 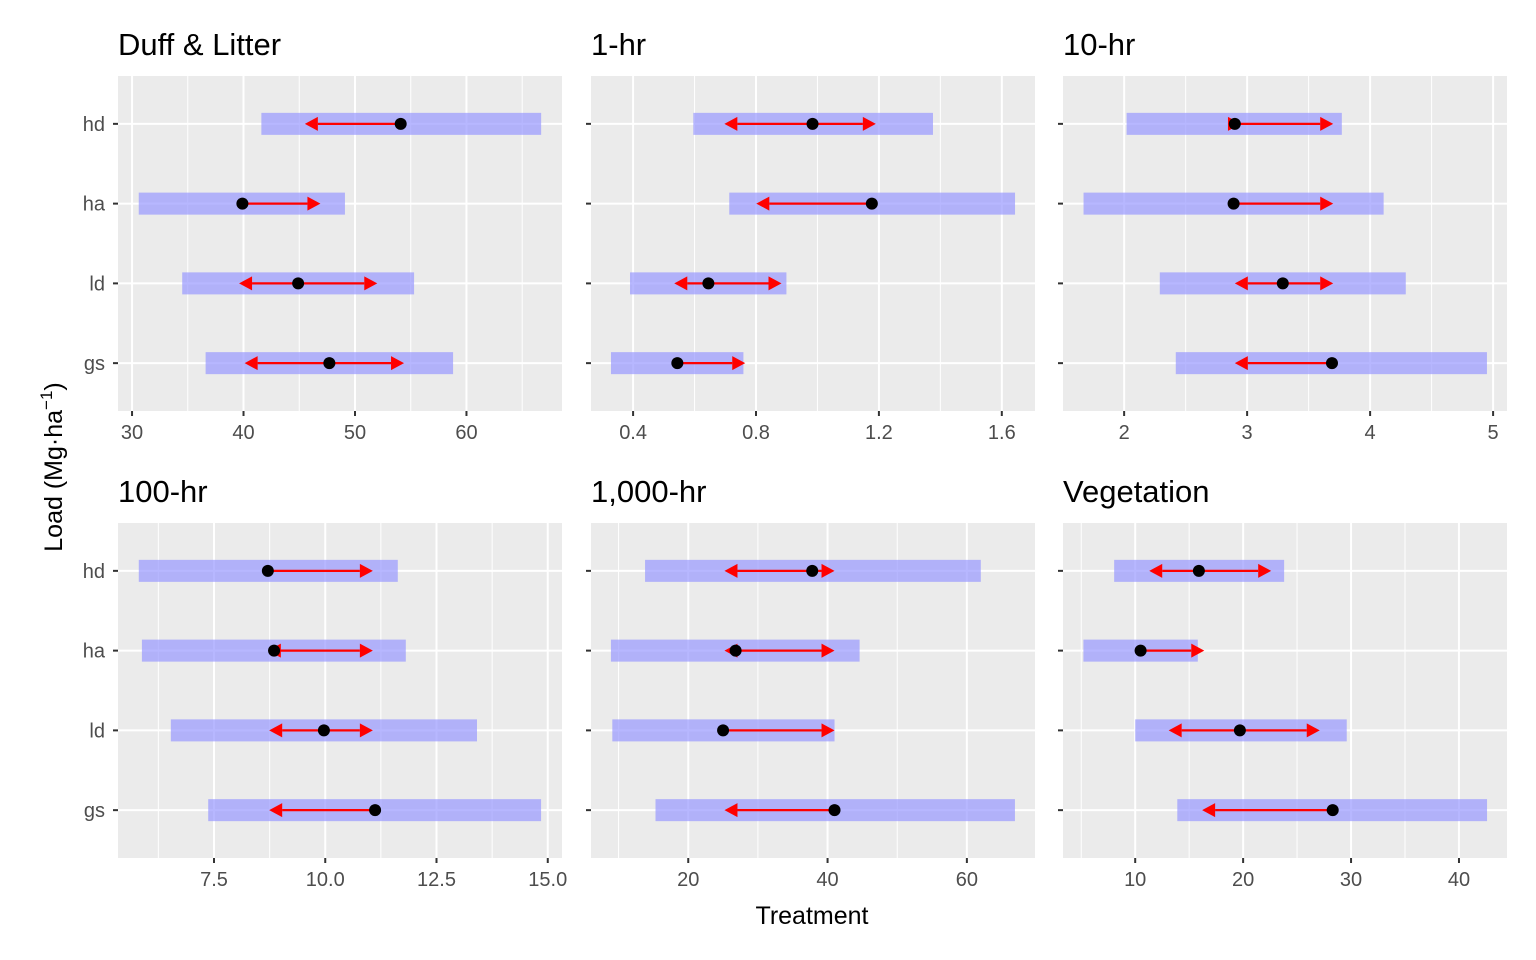 I want to click on y-axis-title-exp: −1, so click(x=46, y=400).